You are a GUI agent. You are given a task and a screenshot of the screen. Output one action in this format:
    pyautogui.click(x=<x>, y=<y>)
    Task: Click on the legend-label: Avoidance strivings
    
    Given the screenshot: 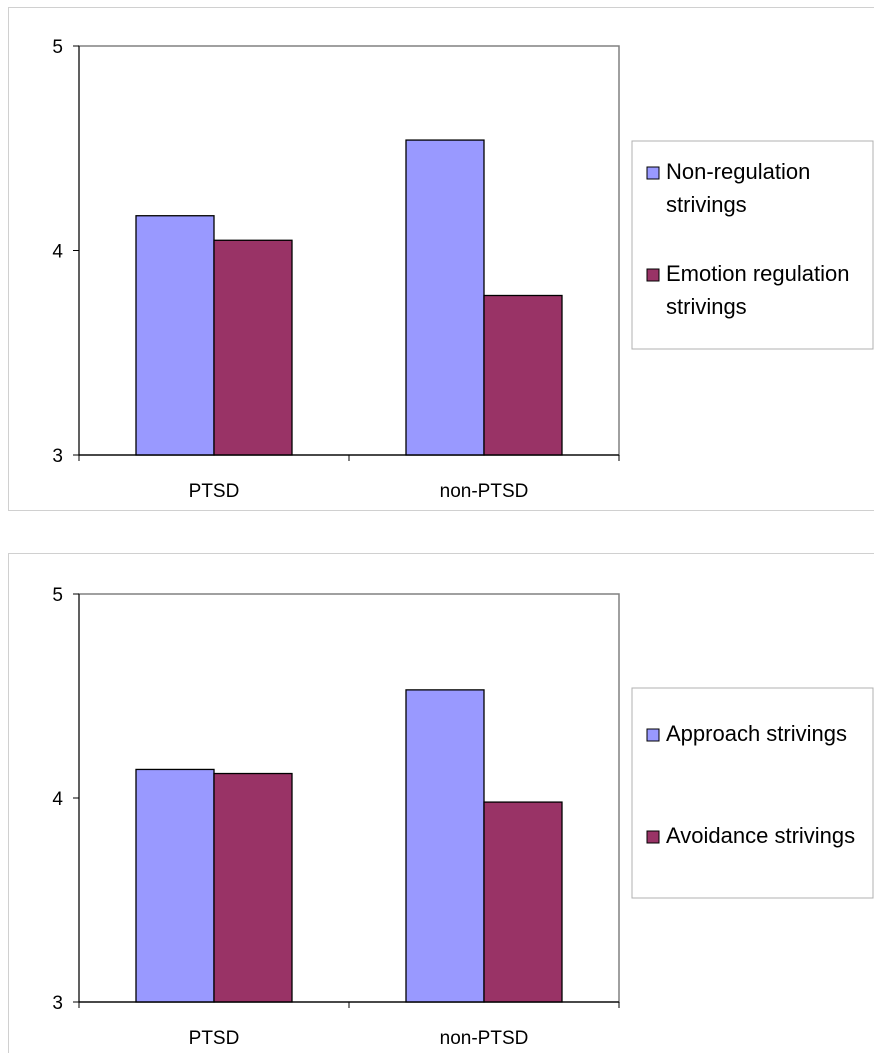 What is the action you would take?
    pyautogui.click(x=760, y=835)
    